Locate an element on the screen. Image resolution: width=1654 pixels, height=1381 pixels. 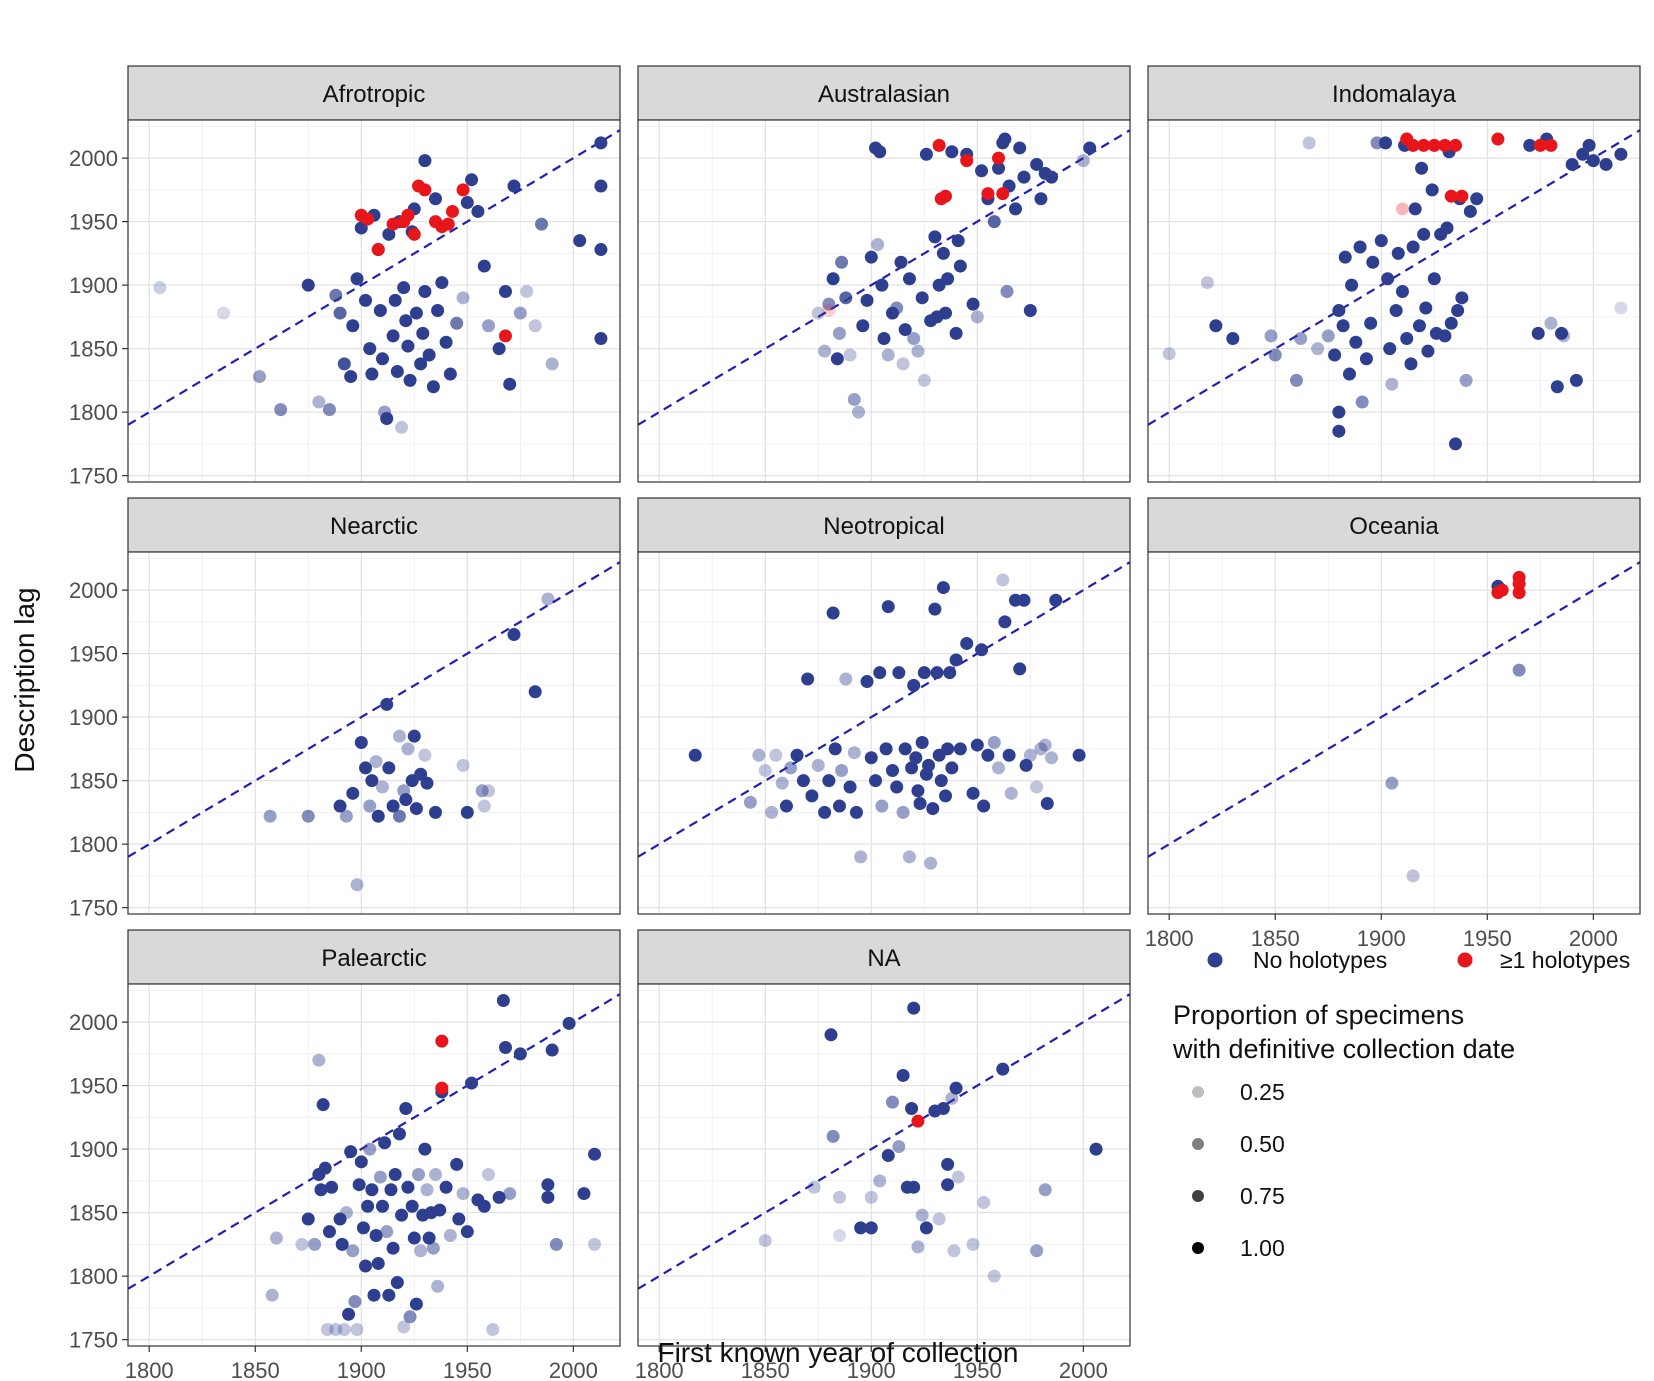
facet-title-neotropical: Neotropical is located at coordinates (883, 526).